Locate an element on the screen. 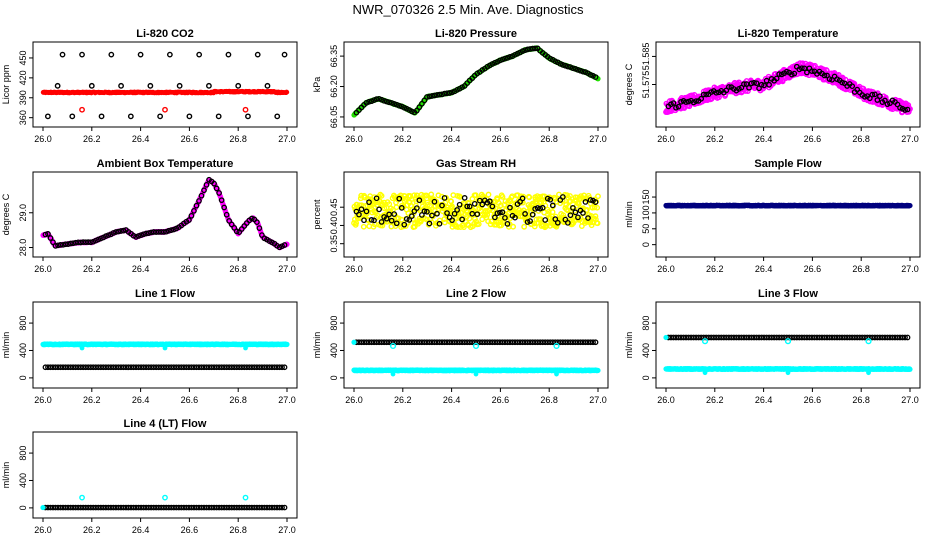 This screenshot has width=936, height=540. y-axis-label: degrees C is located at coordinates (629, 84).